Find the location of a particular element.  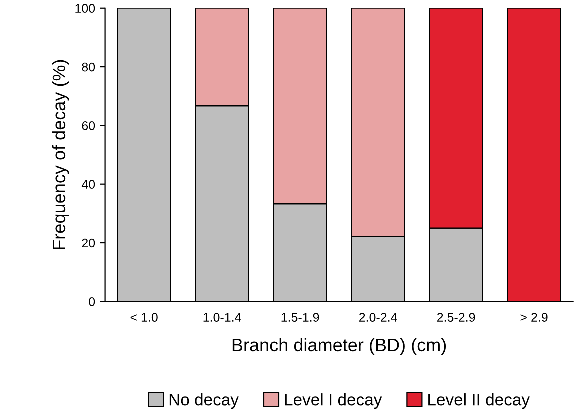

x-tick-label: 2.0-2.4 is located at coordinates (378, 317).